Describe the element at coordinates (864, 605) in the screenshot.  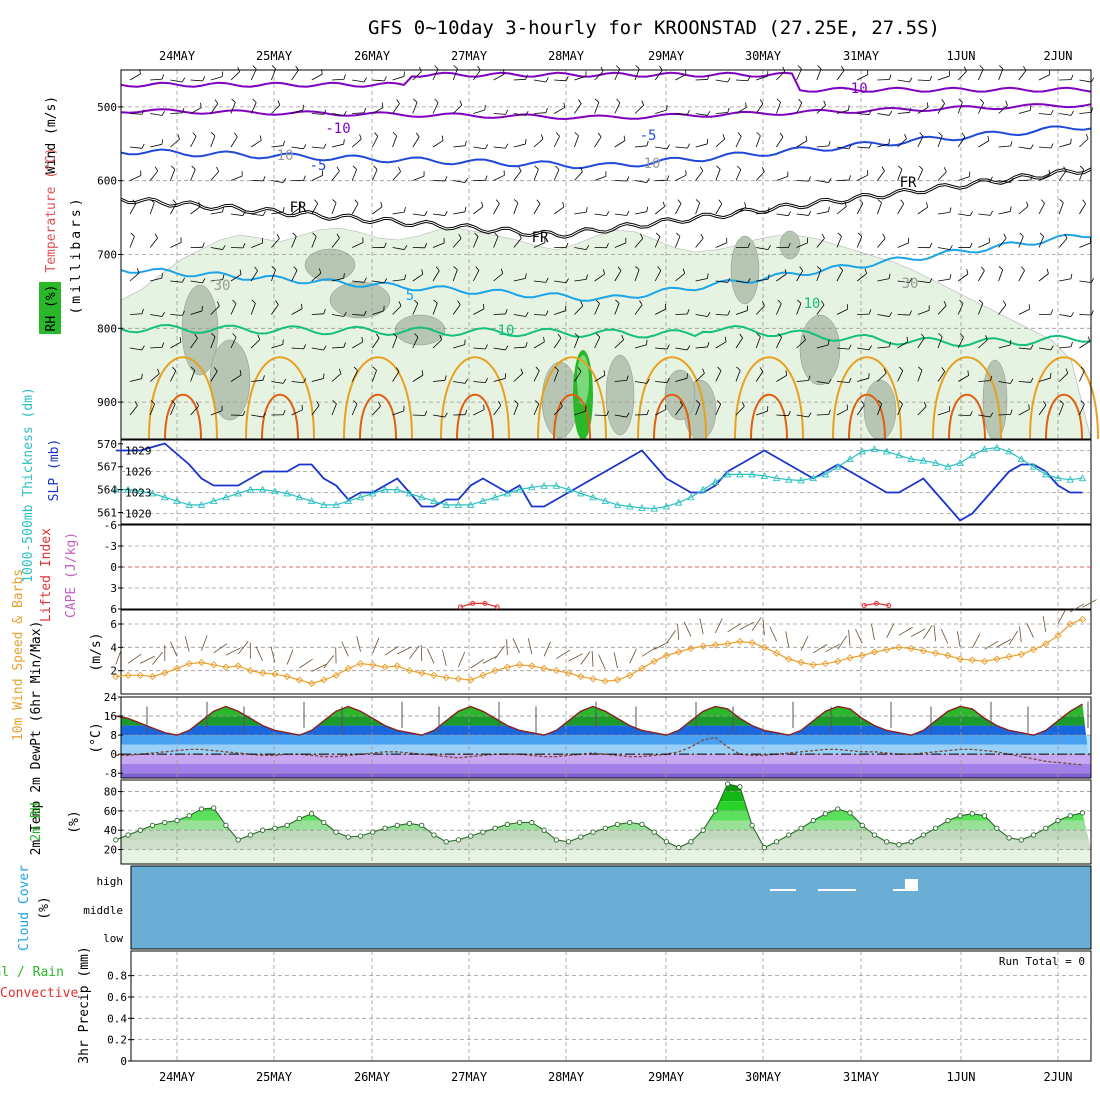
I see `lifted-index-marker` at that location.